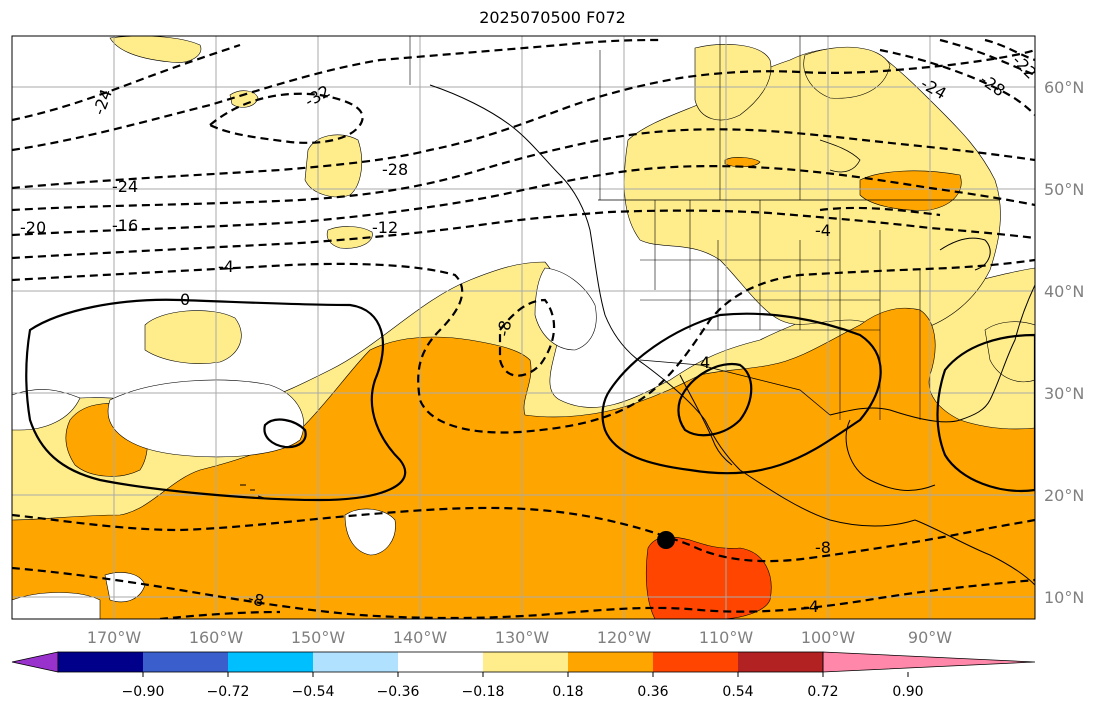 This screenshot has height=712, width=1105. Describe the element at coordinates (567, 692) in the screenshot. I see `colorbar-tick-label: 0.18` at that location.